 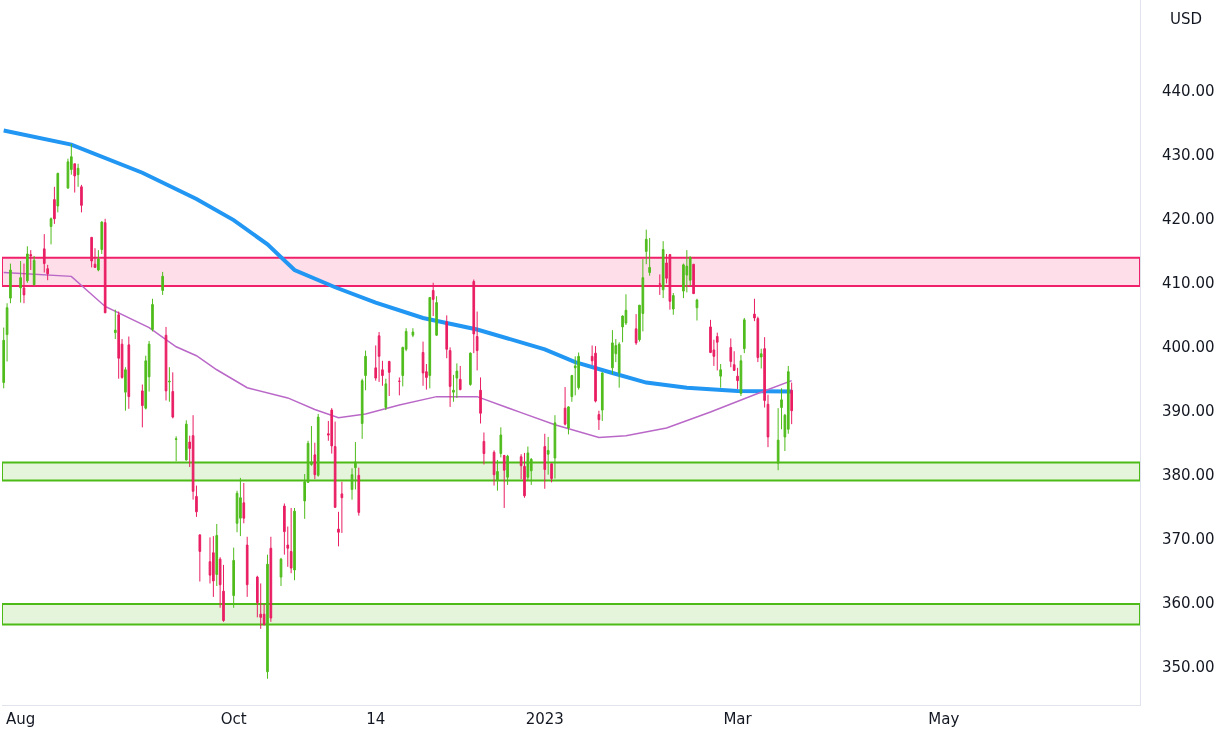 What do you see at coordinates (1188, 602) in the screenshot?
I see `y-tick-label: 360.00` at bounding box center [1188, 602].